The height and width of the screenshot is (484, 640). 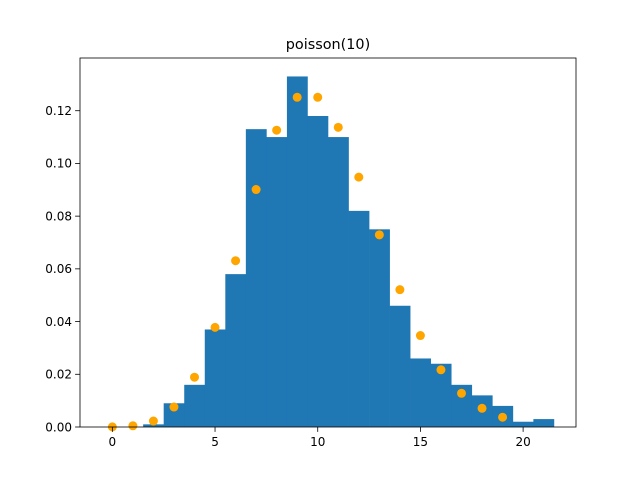 I want to click on x-tick-label: 20, so click(x=522, y=442).